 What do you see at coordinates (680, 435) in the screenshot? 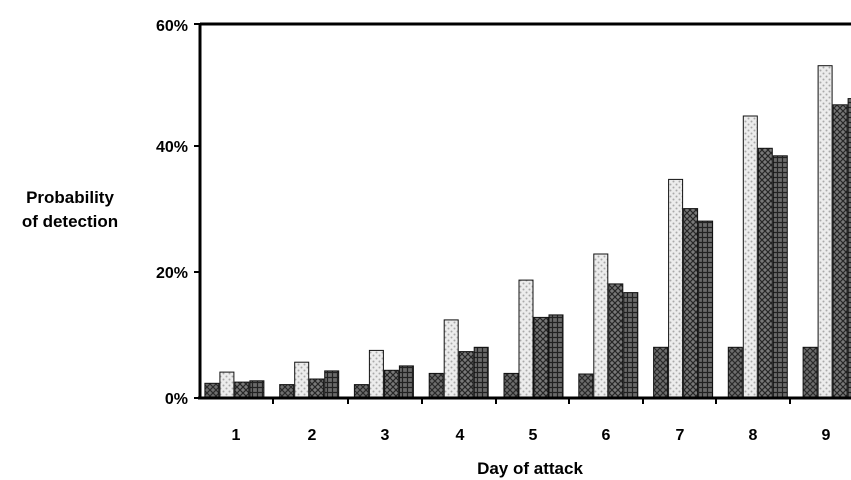
I see `x-tick-label: 7` at bounding box center [680, 435].